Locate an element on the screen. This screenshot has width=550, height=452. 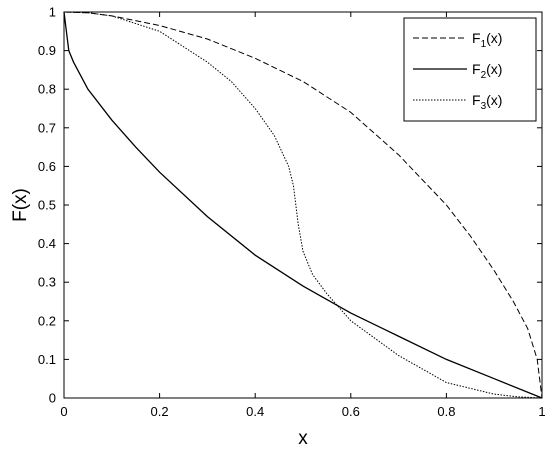
y-axis-title: F(x) is located at coordinates (20, 205).